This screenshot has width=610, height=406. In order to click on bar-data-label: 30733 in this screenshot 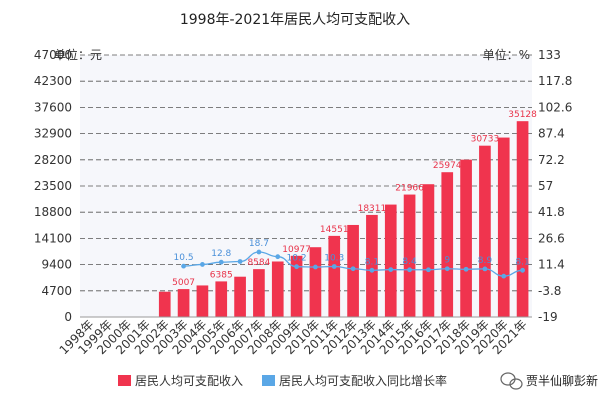, I will do `click(485, 140)`.